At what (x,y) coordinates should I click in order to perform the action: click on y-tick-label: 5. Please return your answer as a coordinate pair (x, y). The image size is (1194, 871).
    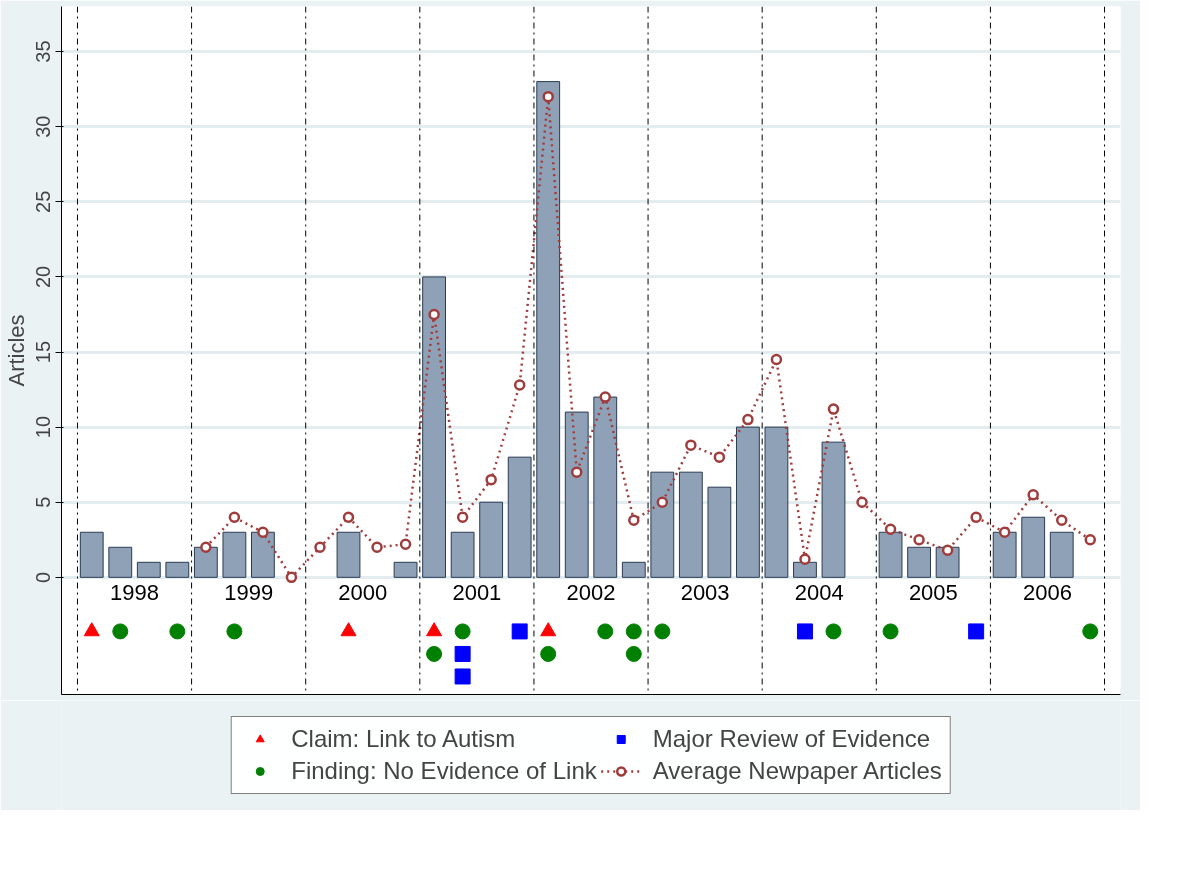
    Looking at the image, I should click on (43, 502).